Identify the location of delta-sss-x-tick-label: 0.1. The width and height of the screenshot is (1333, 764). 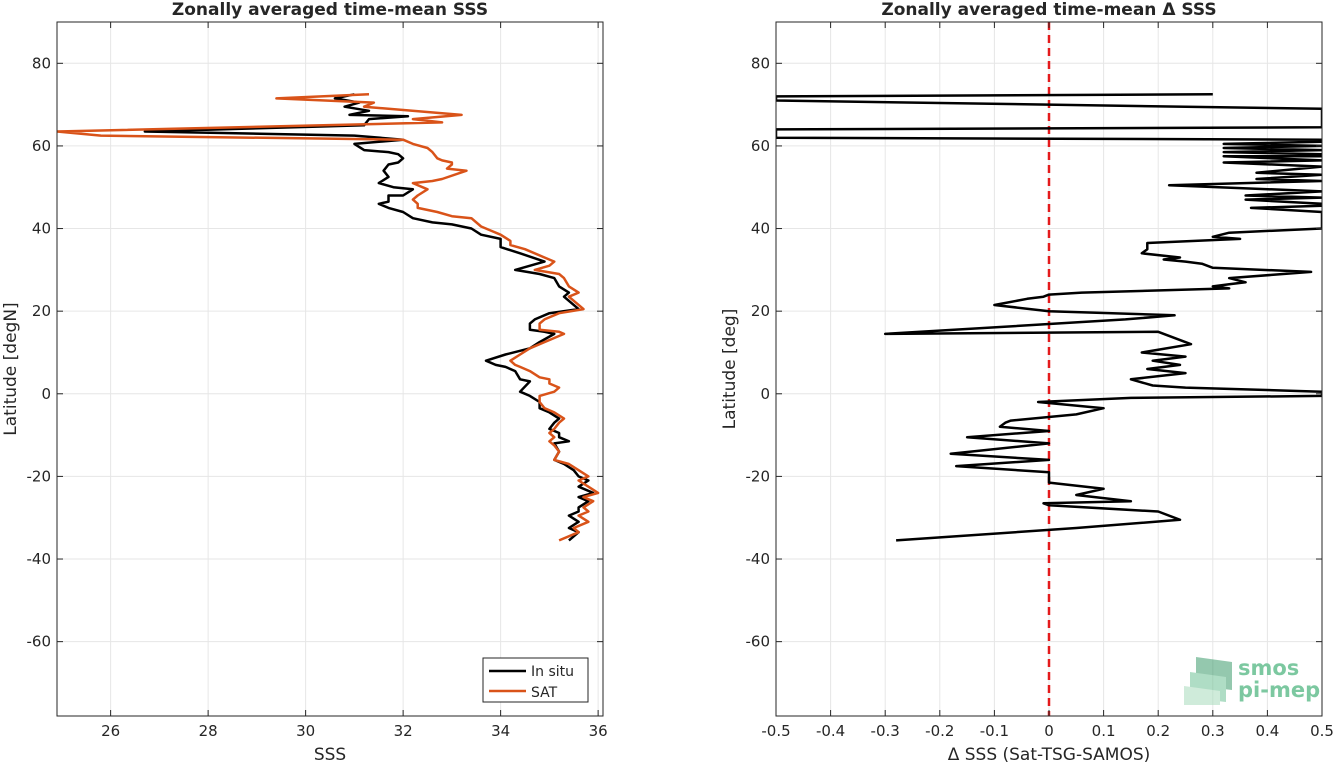
(1104, 731).